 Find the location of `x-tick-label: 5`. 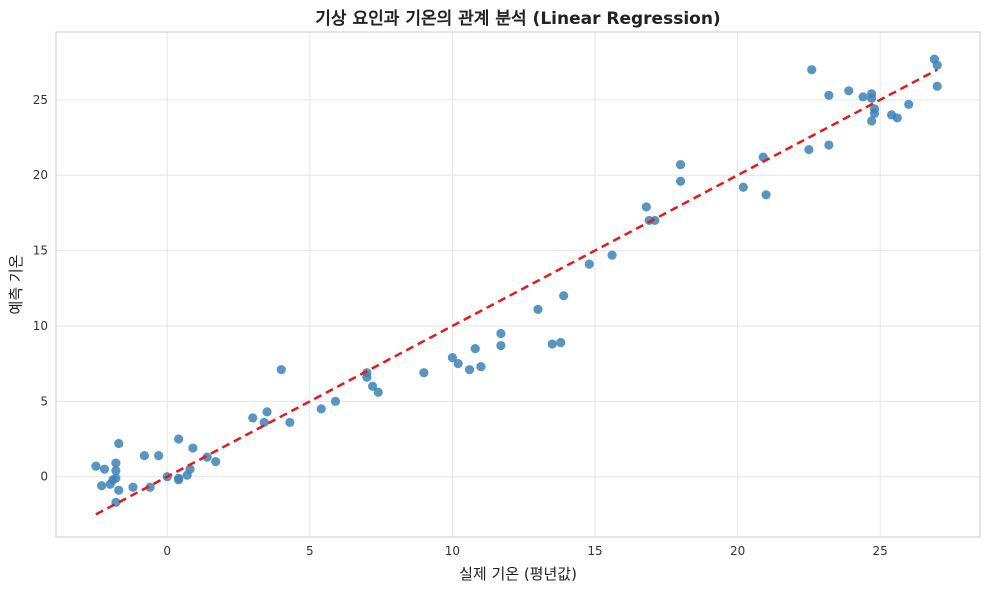

x-tick-label: 5 is located at coordinates (310, 551).